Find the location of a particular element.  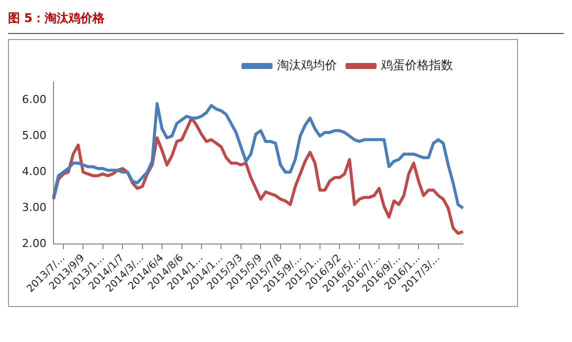

y-tick-label: 2.00 is located at coordinates (34, 243).